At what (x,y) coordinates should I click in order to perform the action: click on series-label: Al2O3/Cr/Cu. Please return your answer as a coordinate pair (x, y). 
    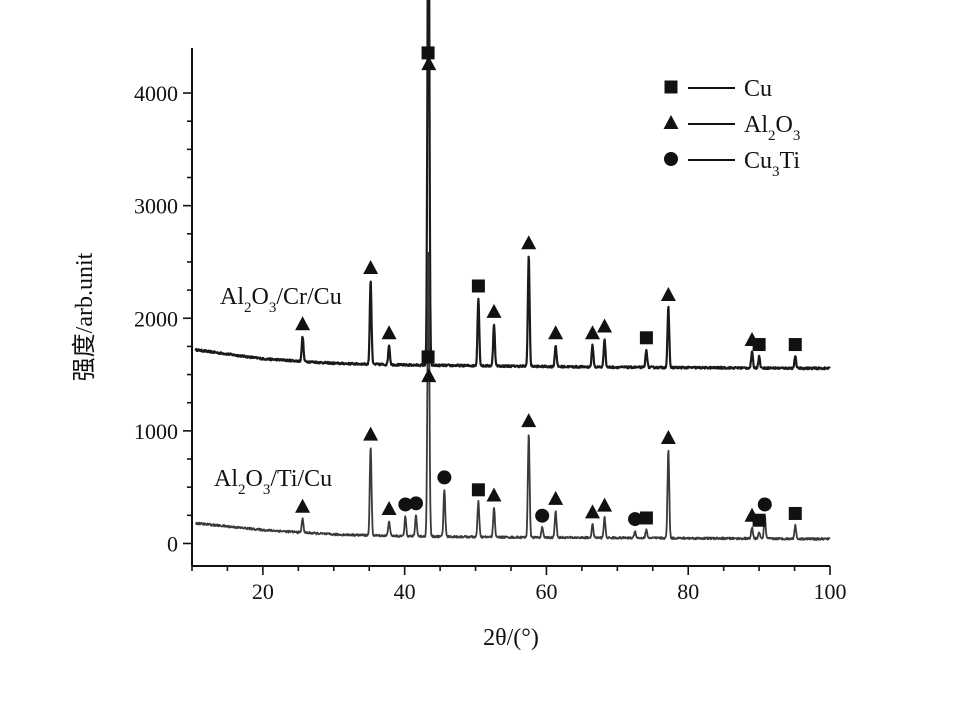
    Looking at the image, I should click on (281, 300).